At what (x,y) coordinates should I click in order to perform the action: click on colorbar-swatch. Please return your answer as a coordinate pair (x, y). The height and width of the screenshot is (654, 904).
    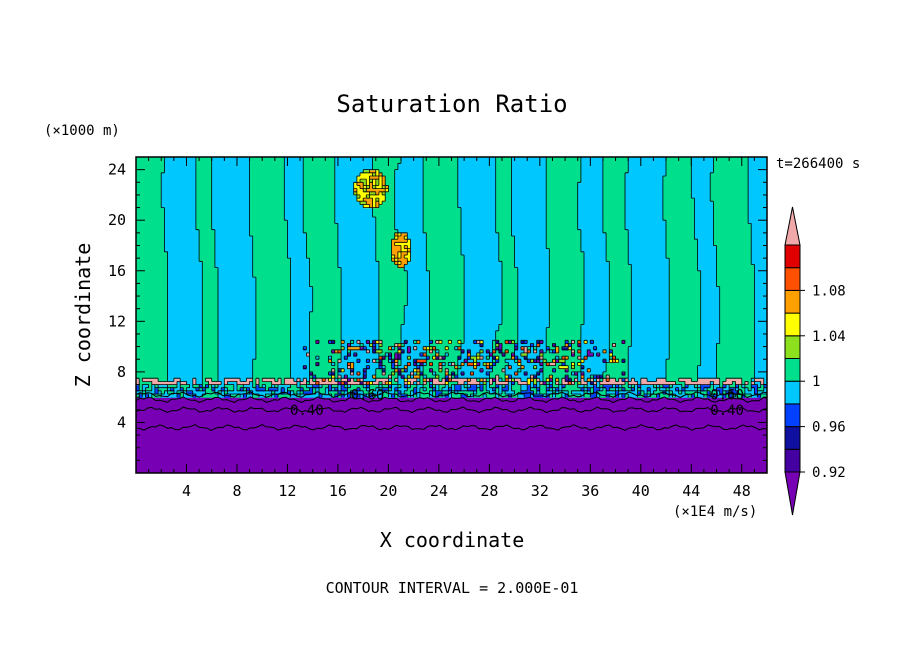
    Looking at the image, I should click on (792, 279).